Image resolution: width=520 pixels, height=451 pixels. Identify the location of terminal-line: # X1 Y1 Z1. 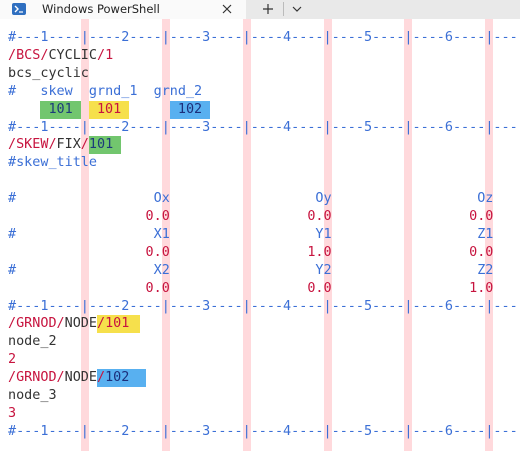
(264, 235).